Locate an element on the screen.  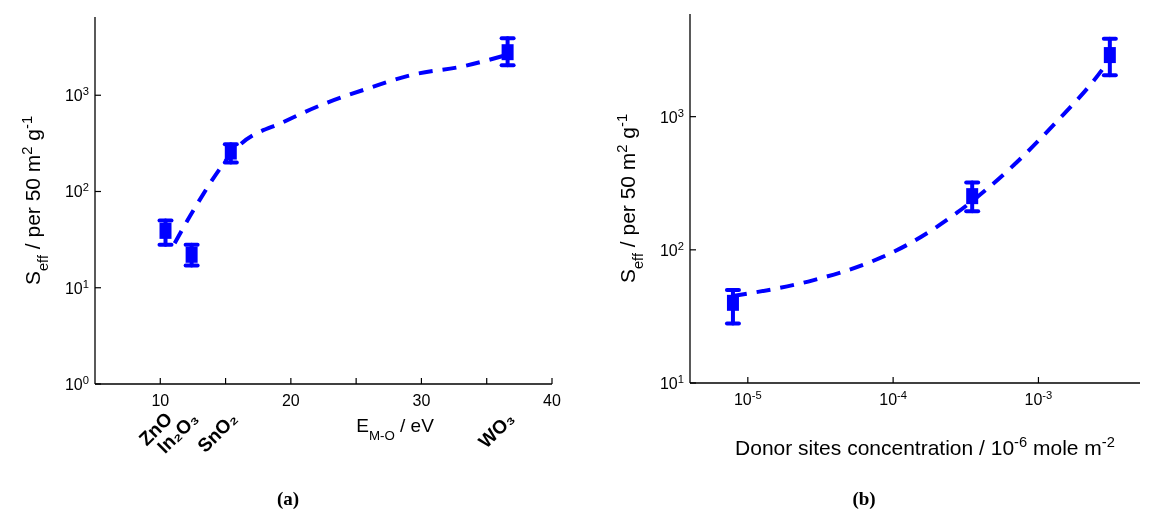
x-tick-label: 30 is located at coordinates (421, 400).